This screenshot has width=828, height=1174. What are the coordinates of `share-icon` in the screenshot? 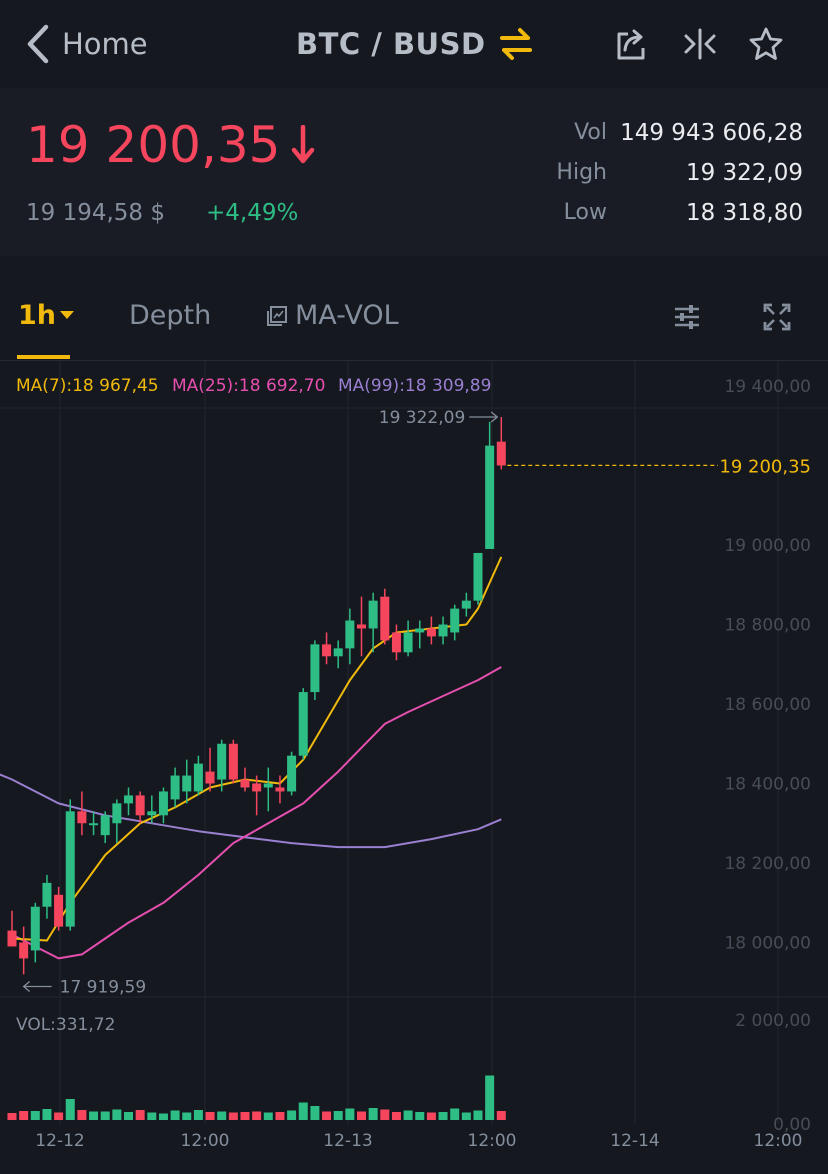 It's located at (632, 44).